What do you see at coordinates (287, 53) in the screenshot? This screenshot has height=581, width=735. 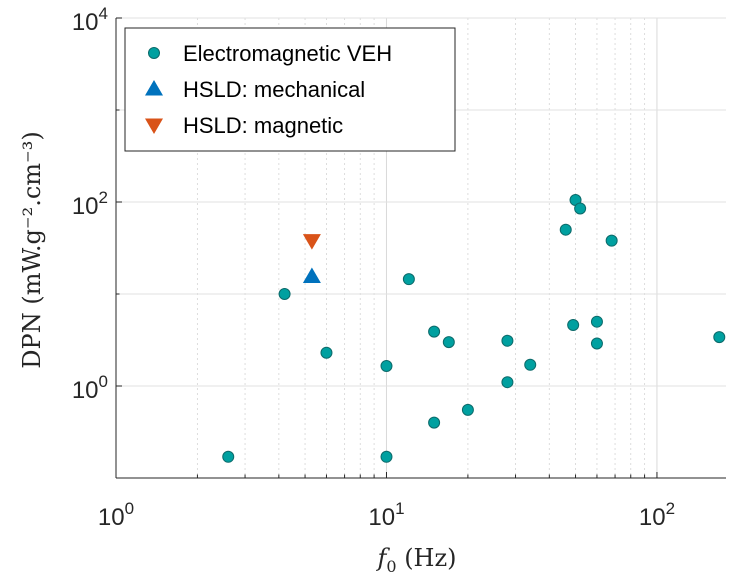 I see `legend-label: Electromagnetic VEH` at bounding box center [287, 53].